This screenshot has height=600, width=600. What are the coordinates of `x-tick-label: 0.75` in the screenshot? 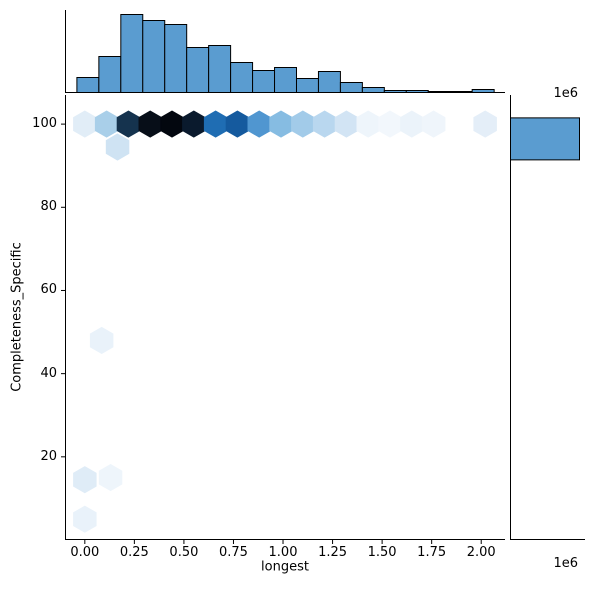 It's located at (233, 552).